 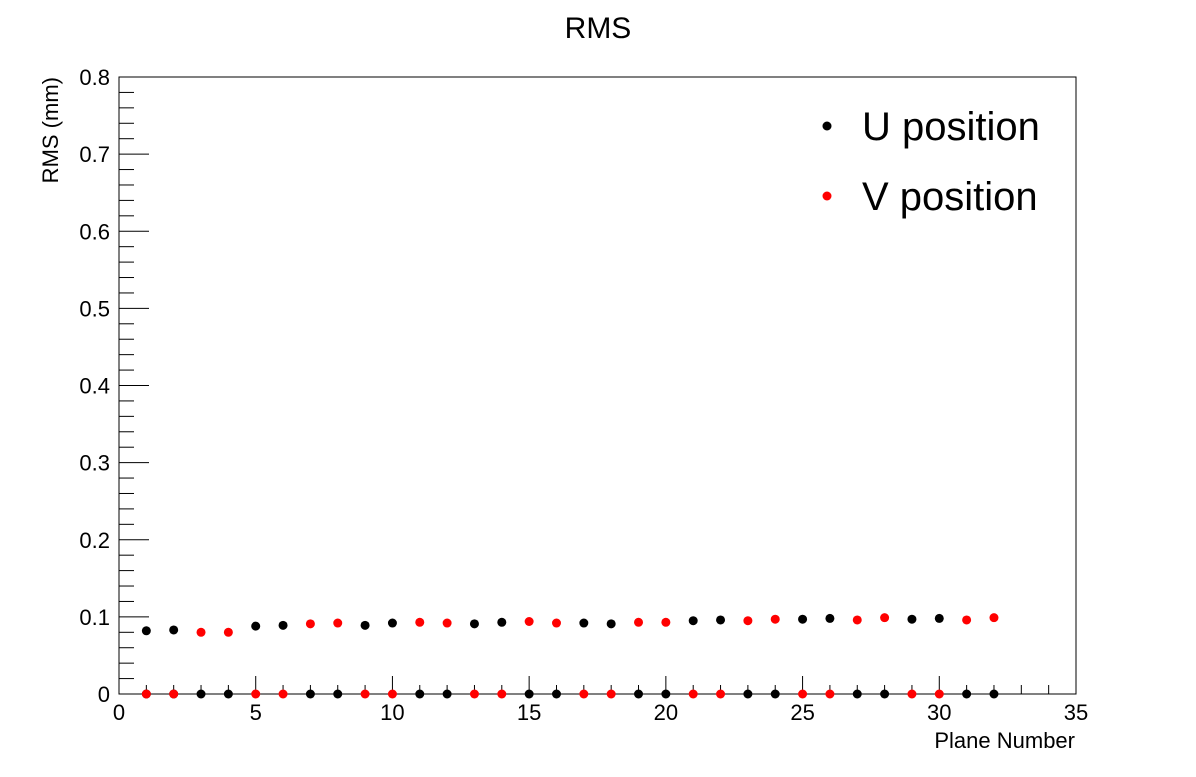 I want to click on y-tick-label: 0.8, so click(x=94, y=77).